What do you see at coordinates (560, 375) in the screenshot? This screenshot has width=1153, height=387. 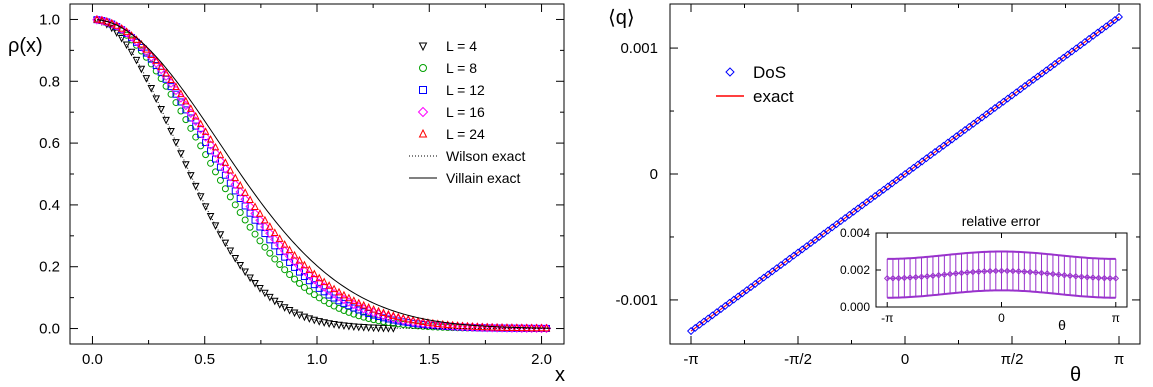 I see `left-x-axis-label: x` at bounding box center [560, 375].